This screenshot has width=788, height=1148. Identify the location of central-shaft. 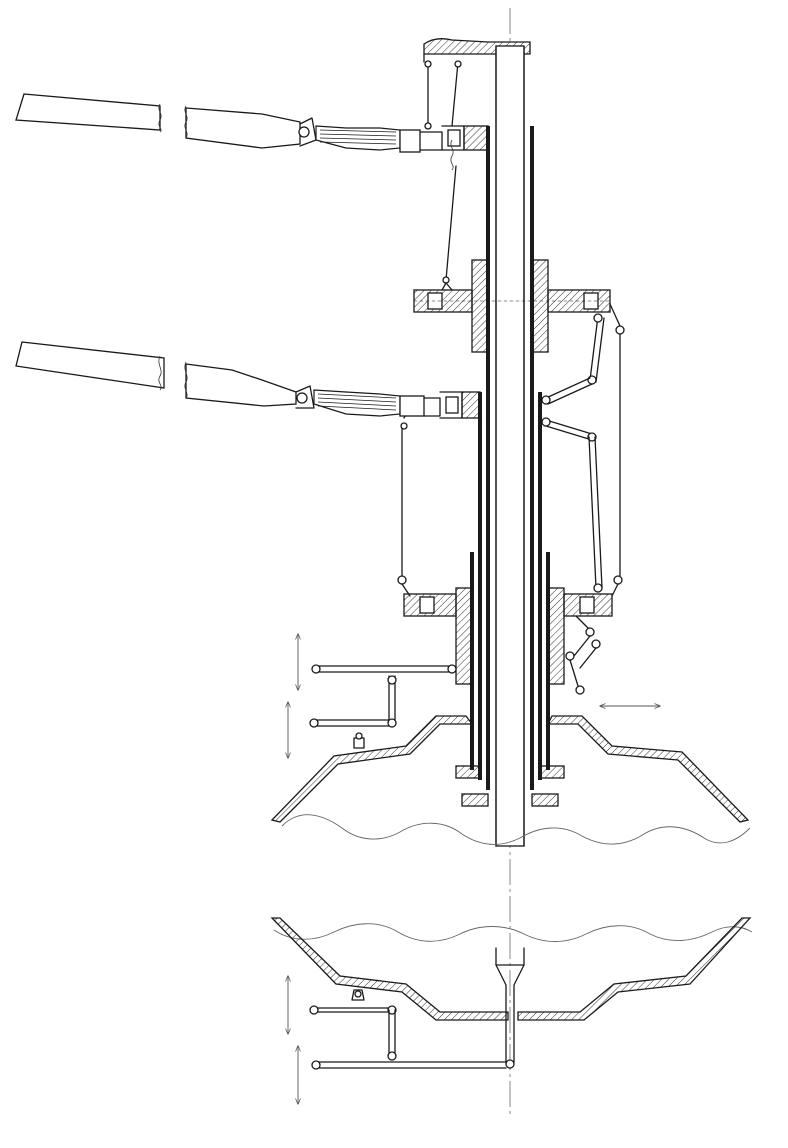
(510, 446).